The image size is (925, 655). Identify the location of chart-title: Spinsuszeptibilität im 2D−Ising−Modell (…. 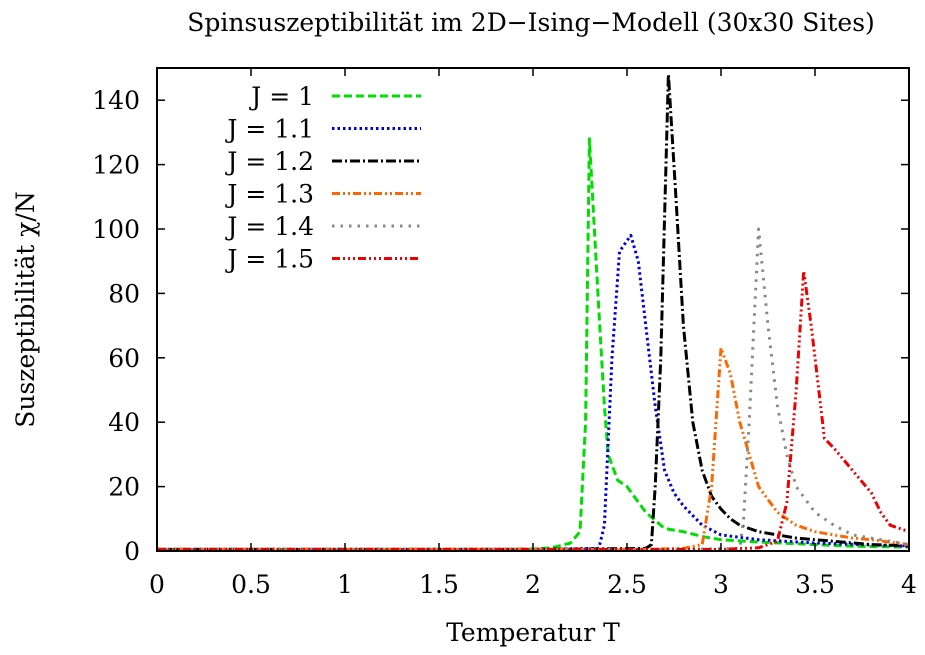
(531, 22).